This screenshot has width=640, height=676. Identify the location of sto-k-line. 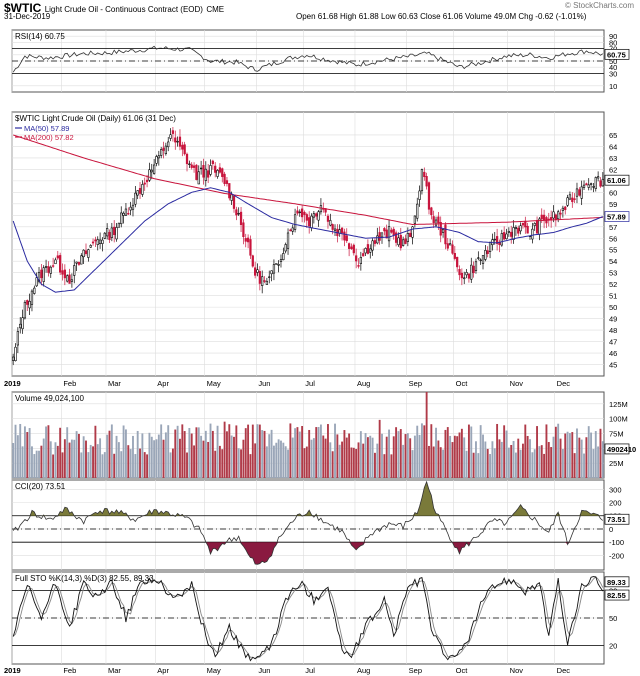
(308, 619).